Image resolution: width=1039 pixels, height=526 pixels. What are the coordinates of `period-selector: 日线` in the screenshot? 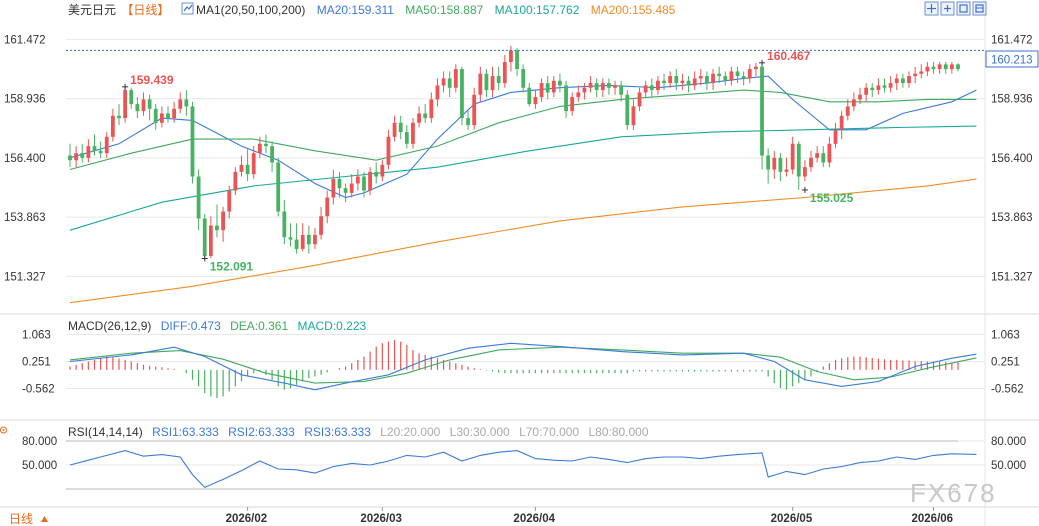 It's located at (28, 519).